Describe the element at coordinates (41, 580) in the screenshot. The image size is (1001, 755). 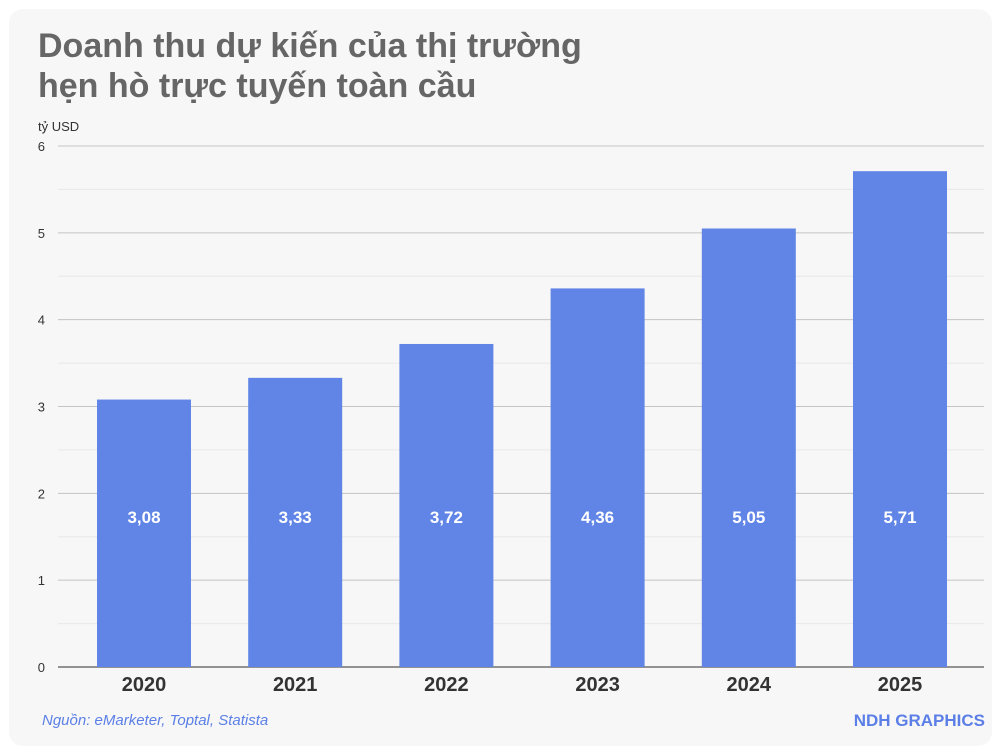
I see `y-tick-label: 1` at that location.